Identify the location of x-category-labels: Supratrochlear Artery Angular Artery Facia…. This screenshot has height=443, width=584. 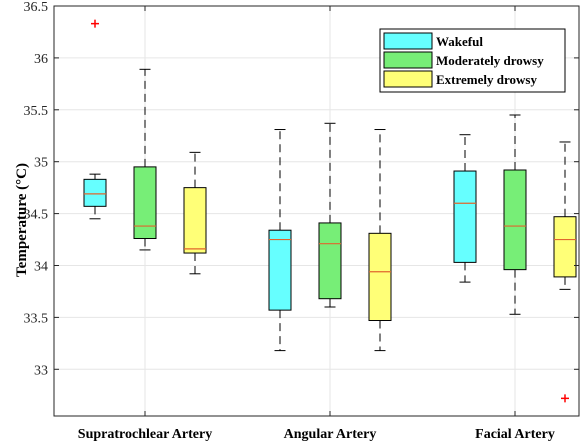
(316, 434).